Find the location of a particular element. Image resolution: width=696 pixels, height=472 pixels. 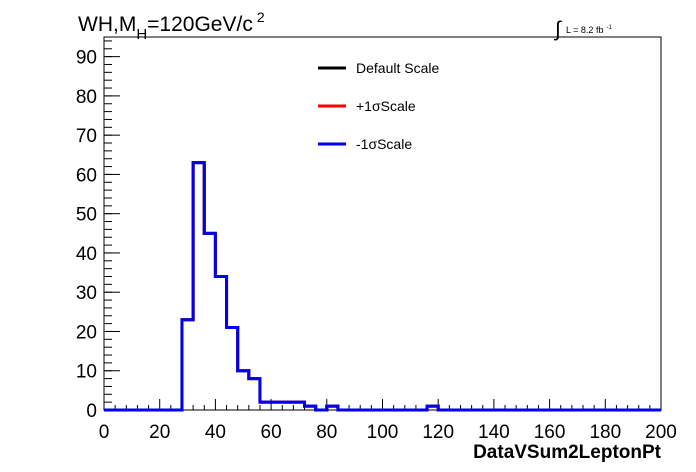

title-main: WH,M is located at coordinates (107, 24).